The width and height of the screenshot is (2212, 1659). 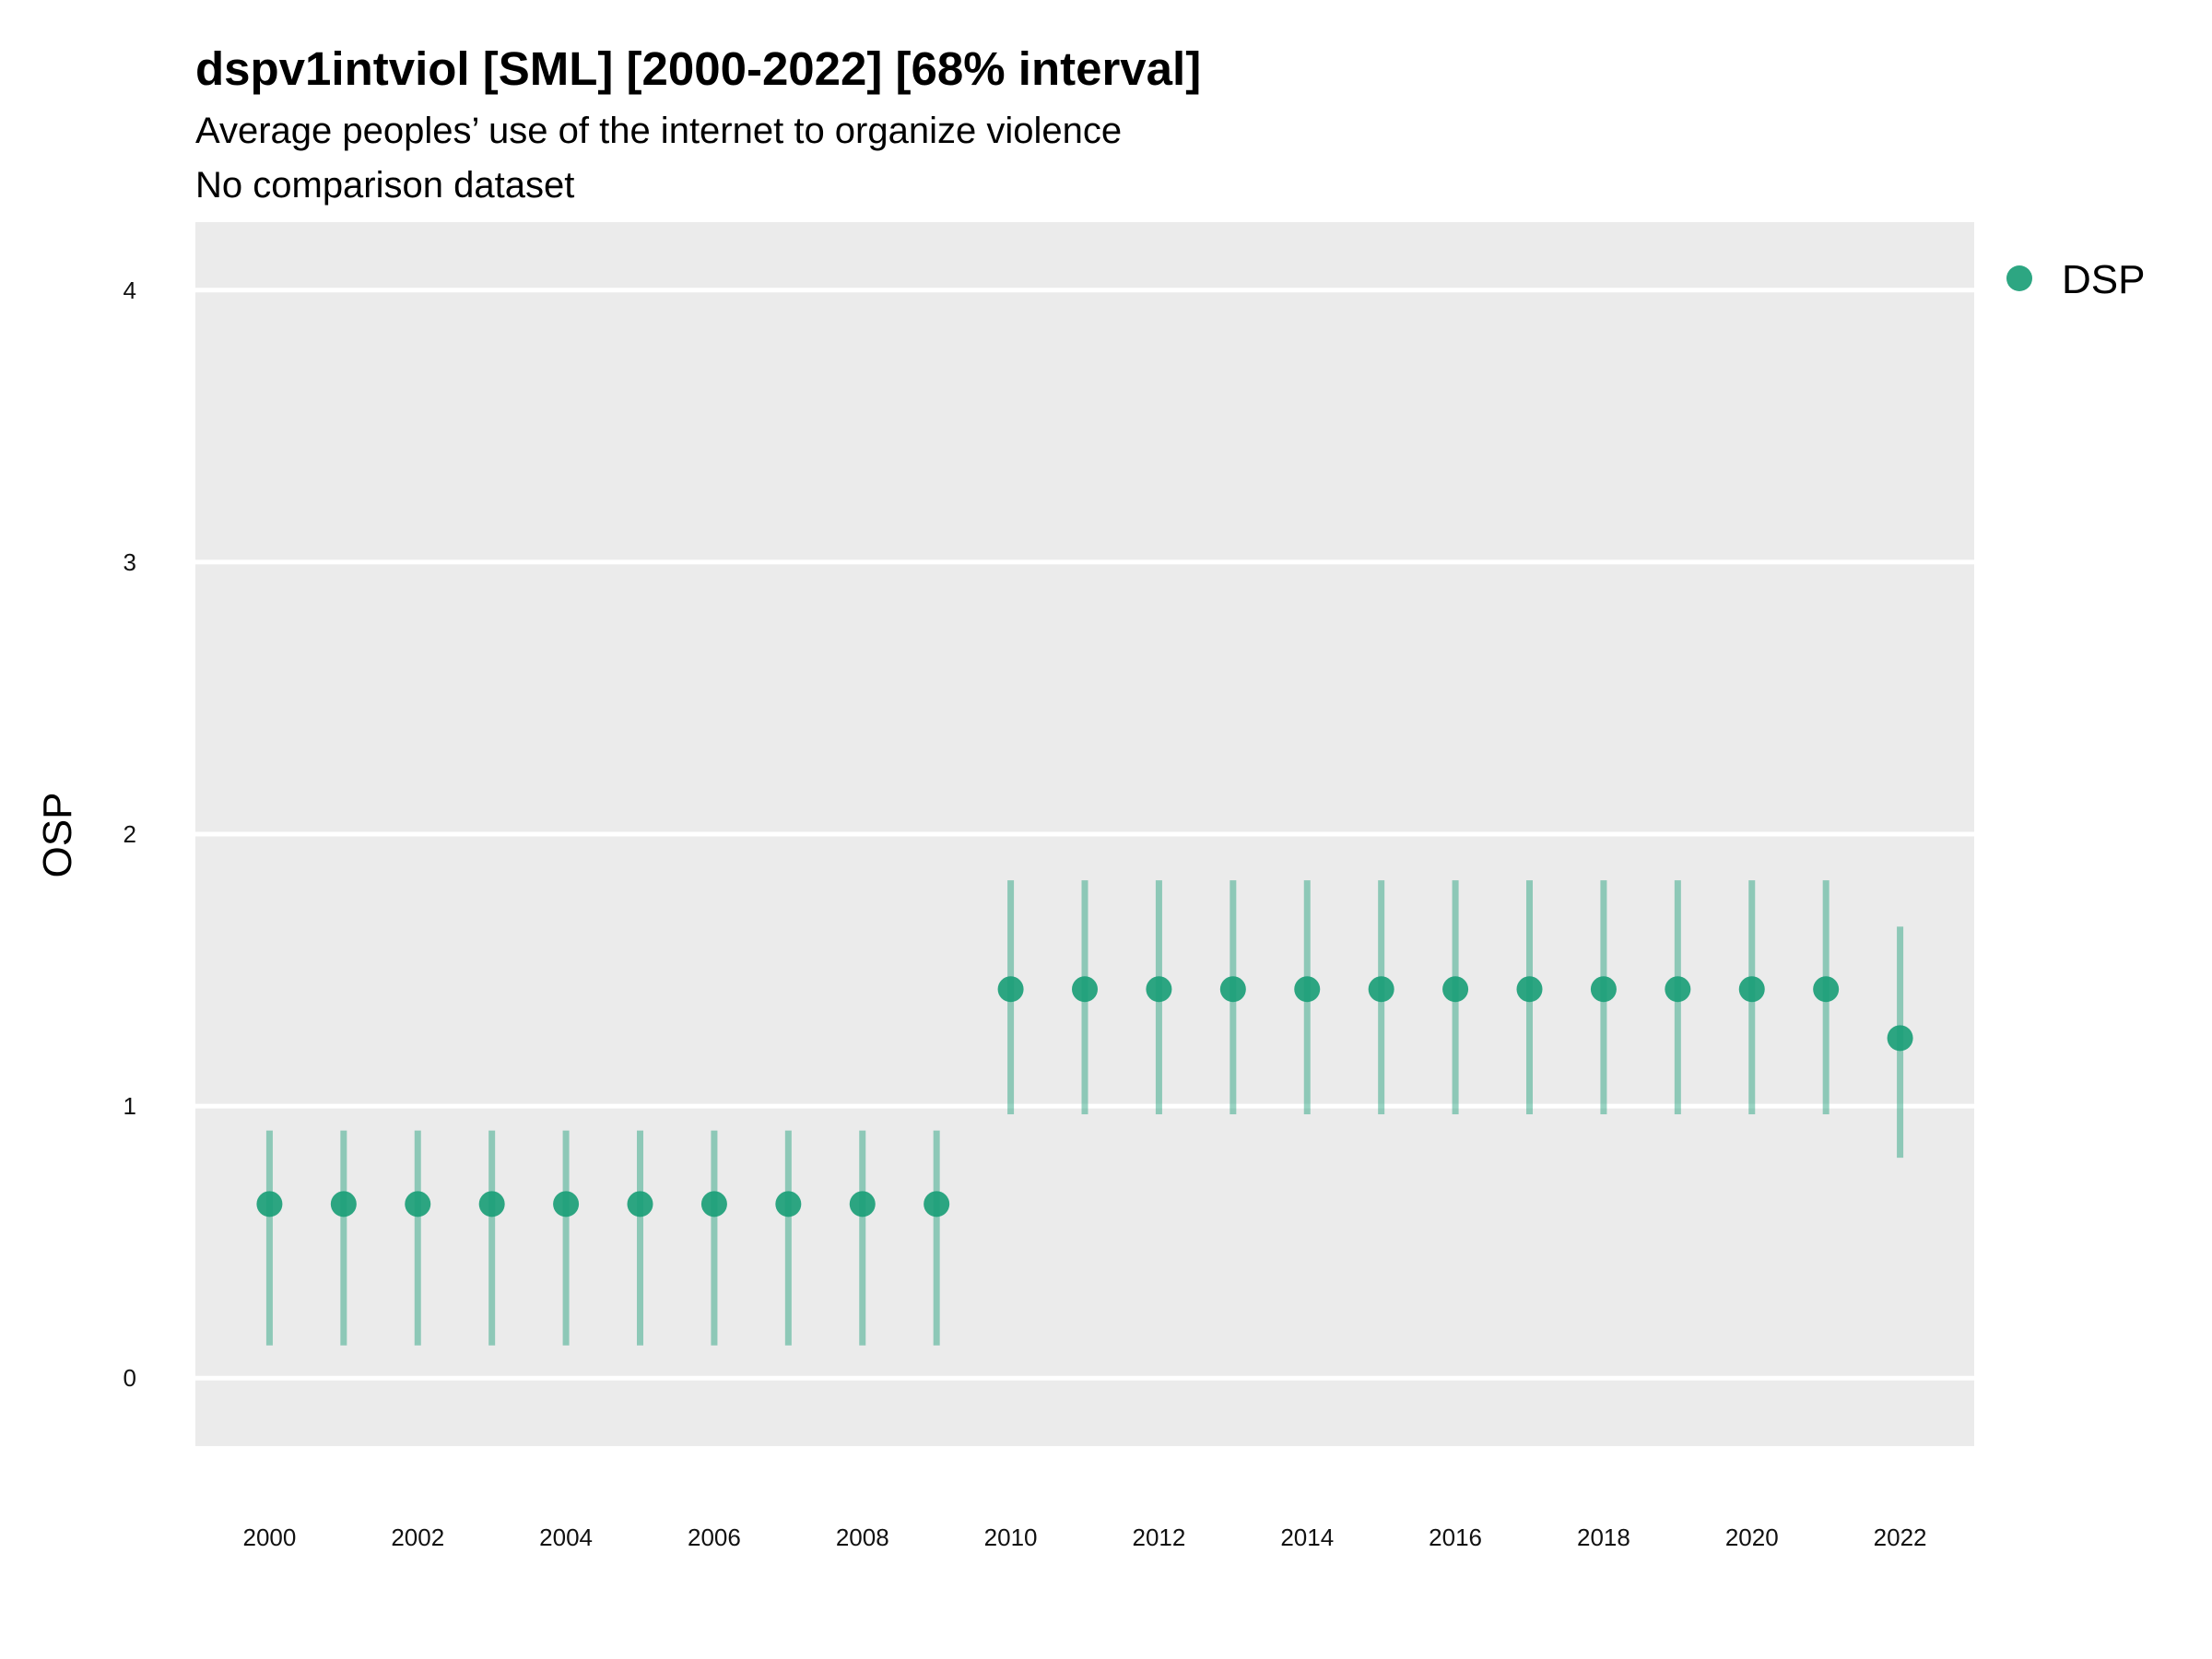 I want to click on x-tick-label-2000: 2000, so click(x=269, y=1537).